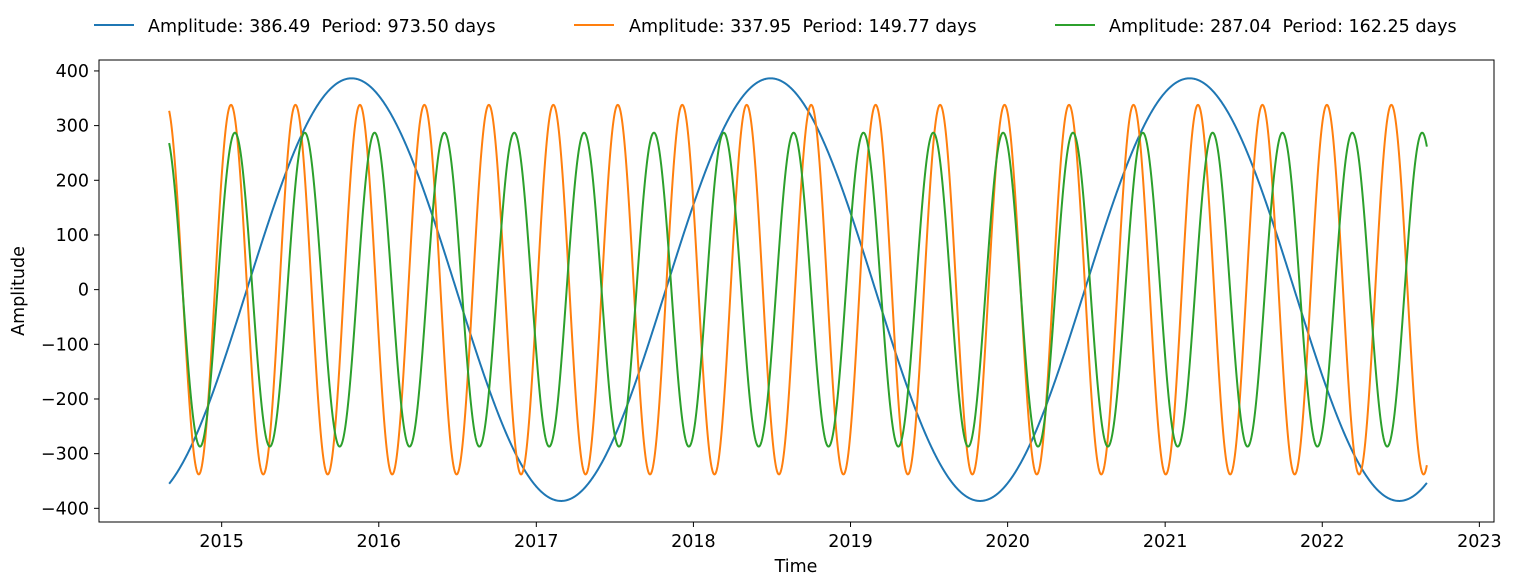 The height and width of the screenshot is (585, 1517). What do you see at coordinates (1007, 542) in the screenshot?
I see `x-tick-label: 2020` at bounding box center [1007, 542].